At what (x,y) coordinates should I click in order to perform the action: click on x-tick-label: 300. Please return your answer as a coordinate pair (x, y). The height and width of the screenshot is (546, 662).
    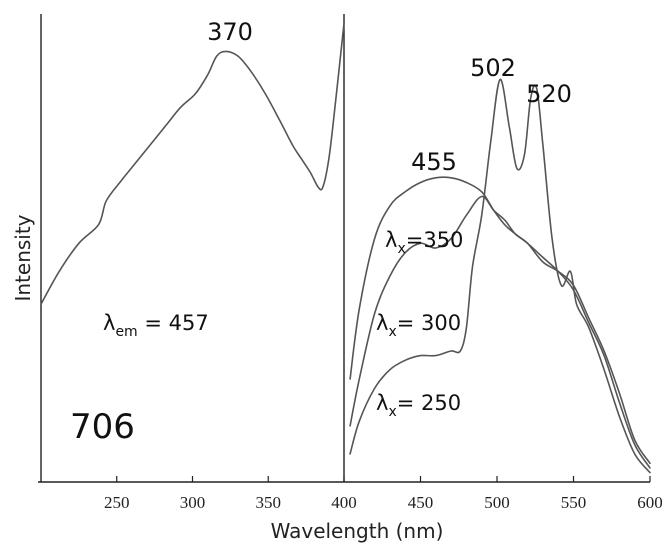
    Looking at the image, I should click on (193, 502).